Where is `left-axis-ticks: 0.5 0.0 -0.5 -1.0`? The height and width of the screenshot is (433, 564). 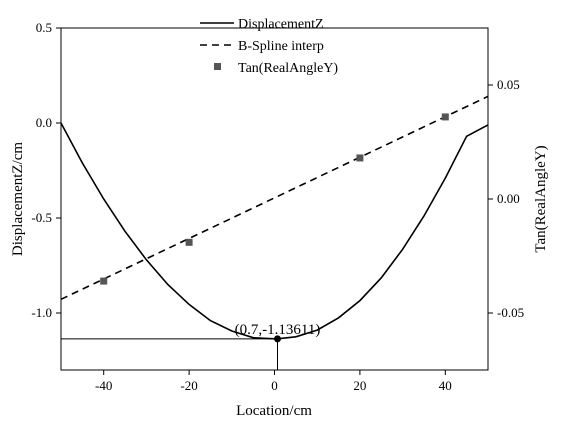
left-axis-ticks: 0.5 0.0 -0.5 -1.0 is located at coordinates (46, 170).